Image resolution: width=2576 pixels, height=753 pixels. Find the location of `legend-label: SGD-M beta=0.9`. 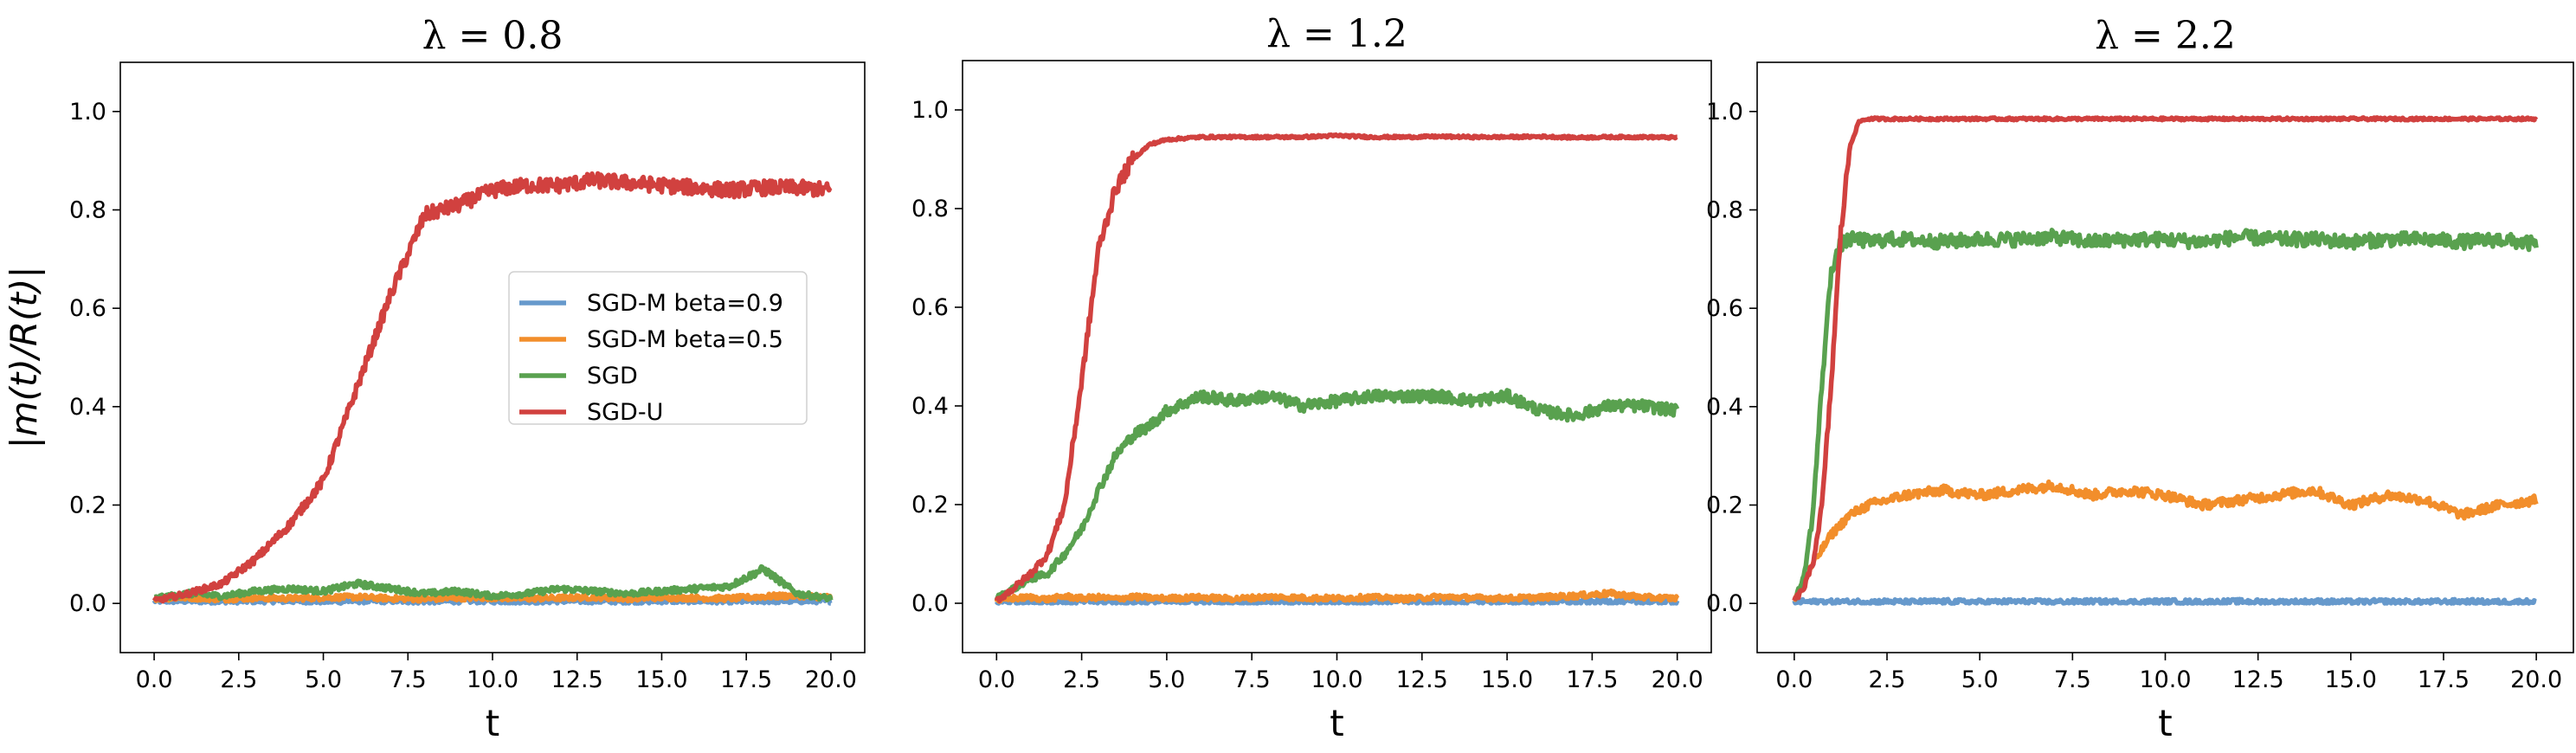

legend-label: SGD-M beta=0.9 is located at coordinates (685, 303).